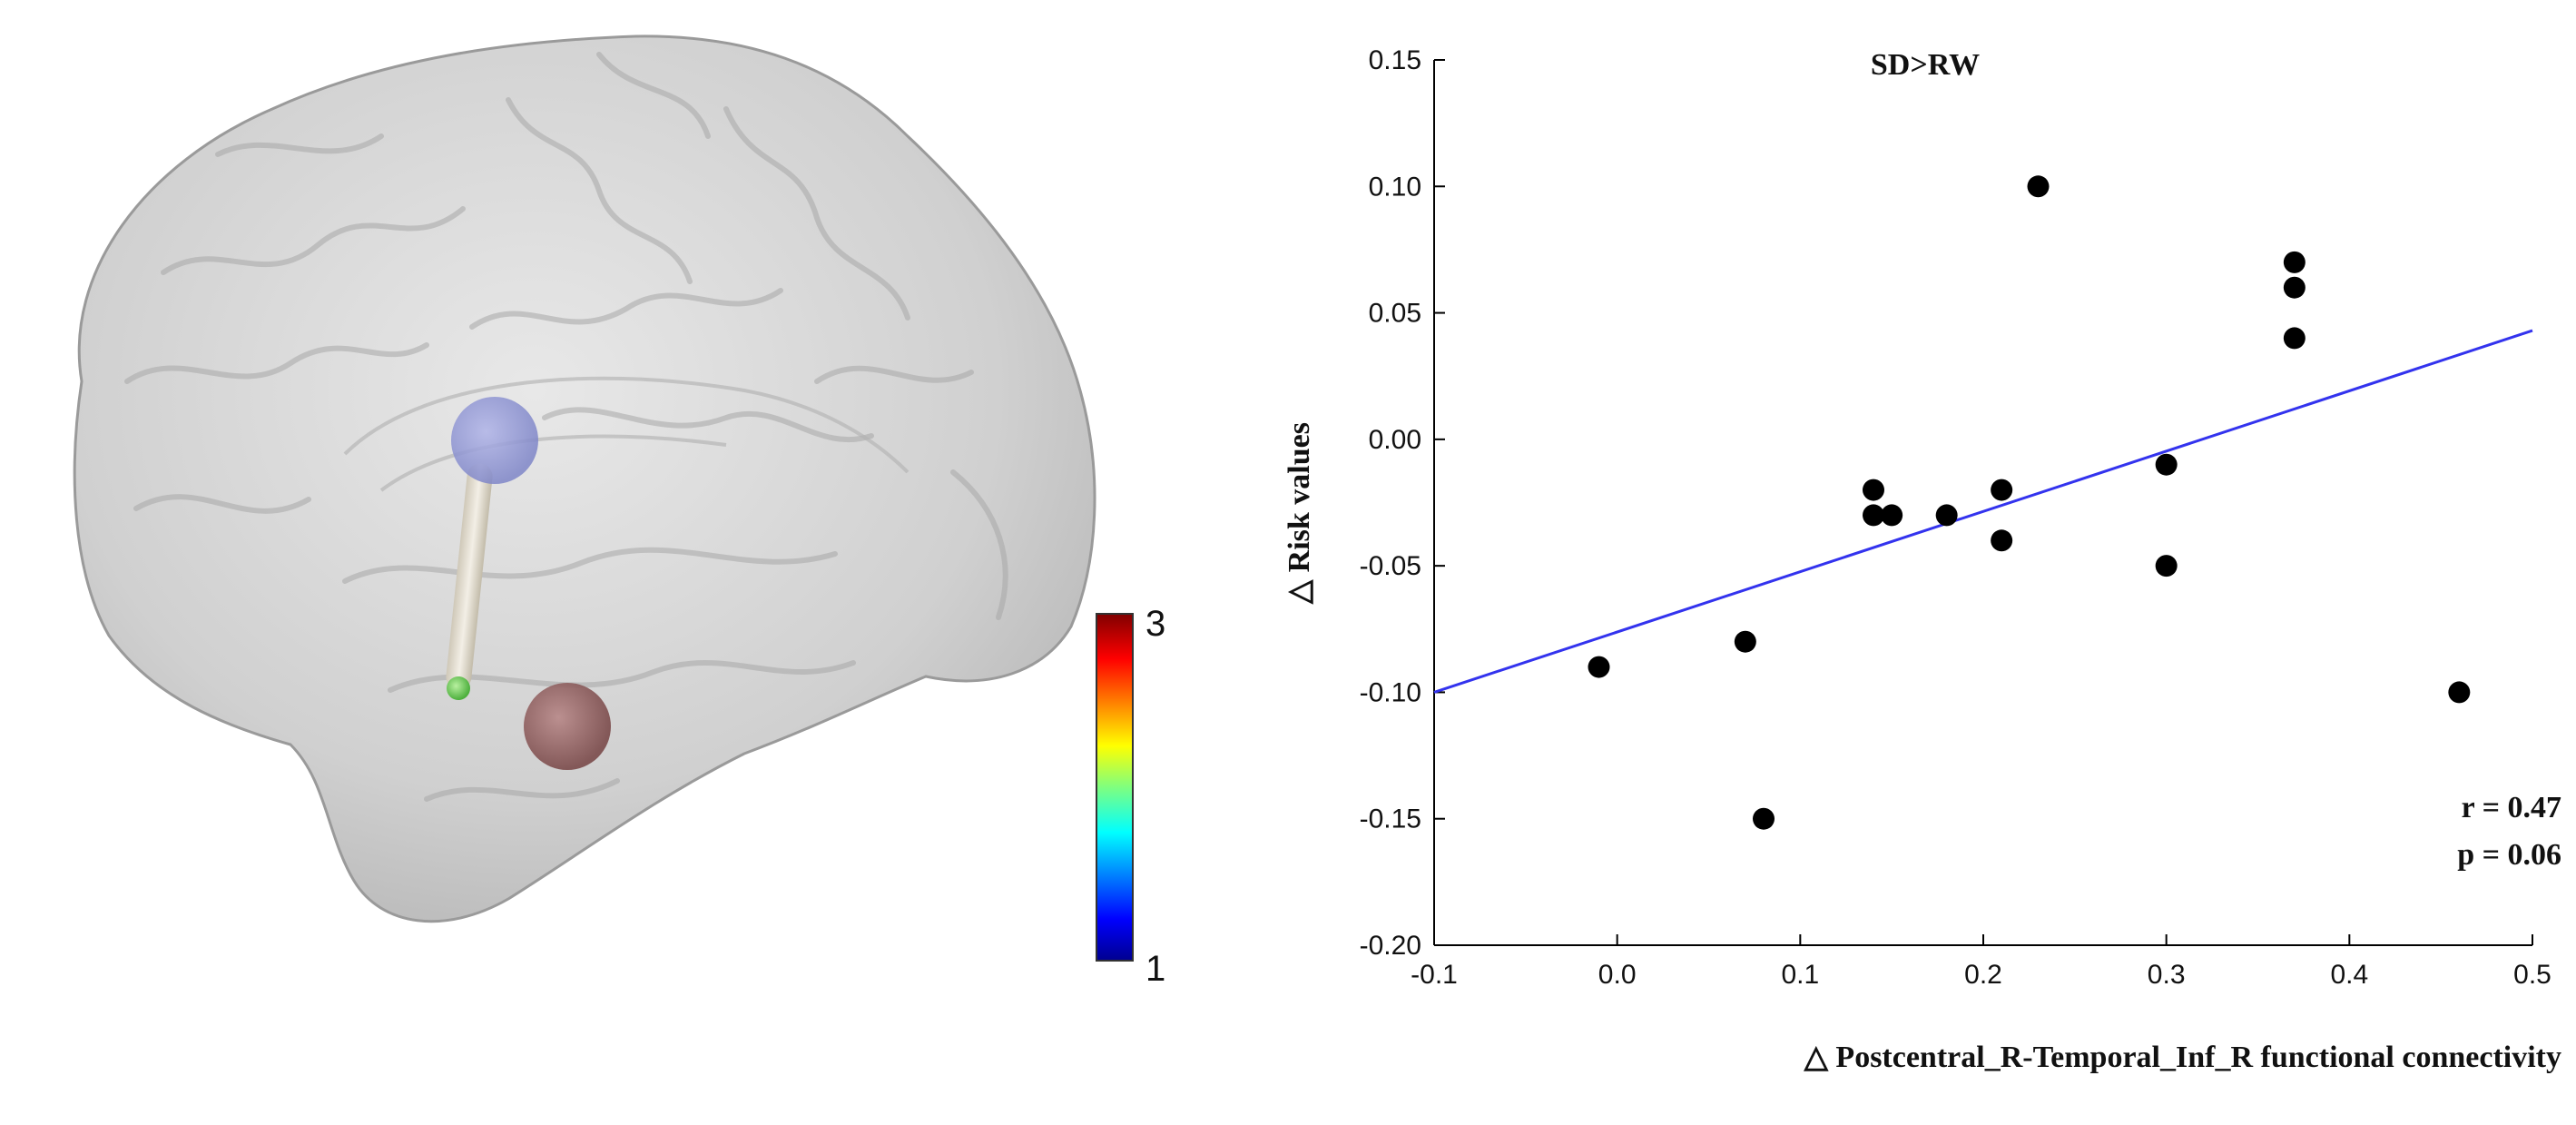  I want to click on y-tick-label: -0.20, so click(1390, 946).